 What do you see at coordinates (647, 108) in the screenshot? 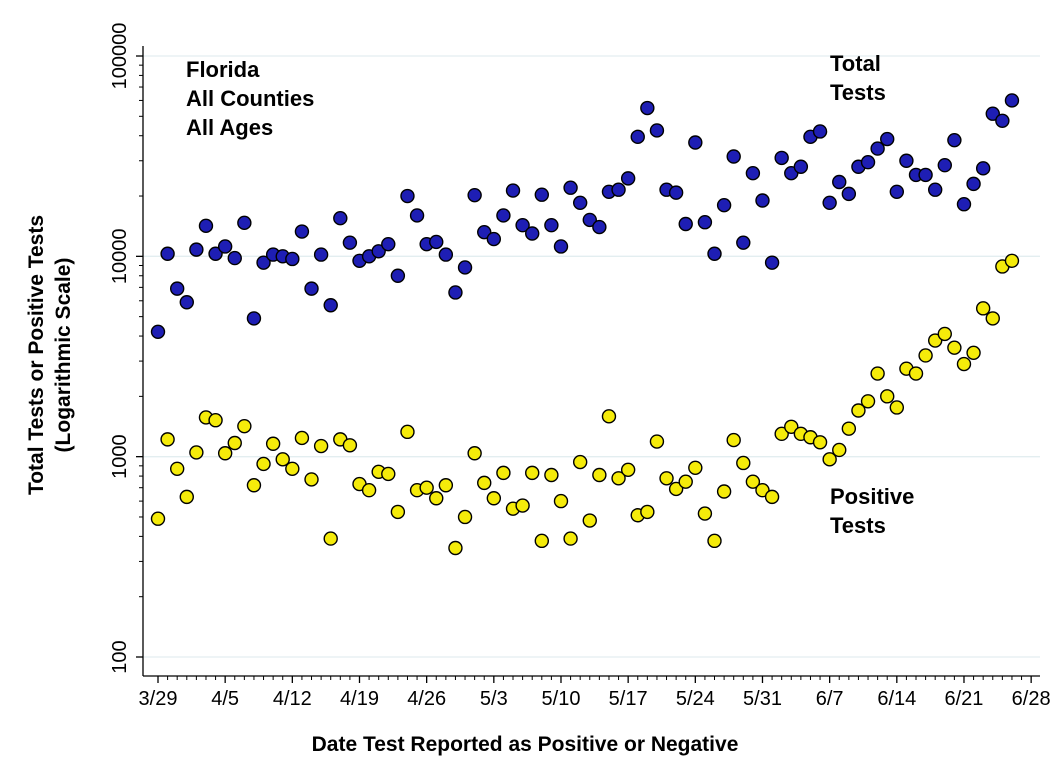
I see `total-tests-point: 5/19: 55000` at bounding box center [647, 108].